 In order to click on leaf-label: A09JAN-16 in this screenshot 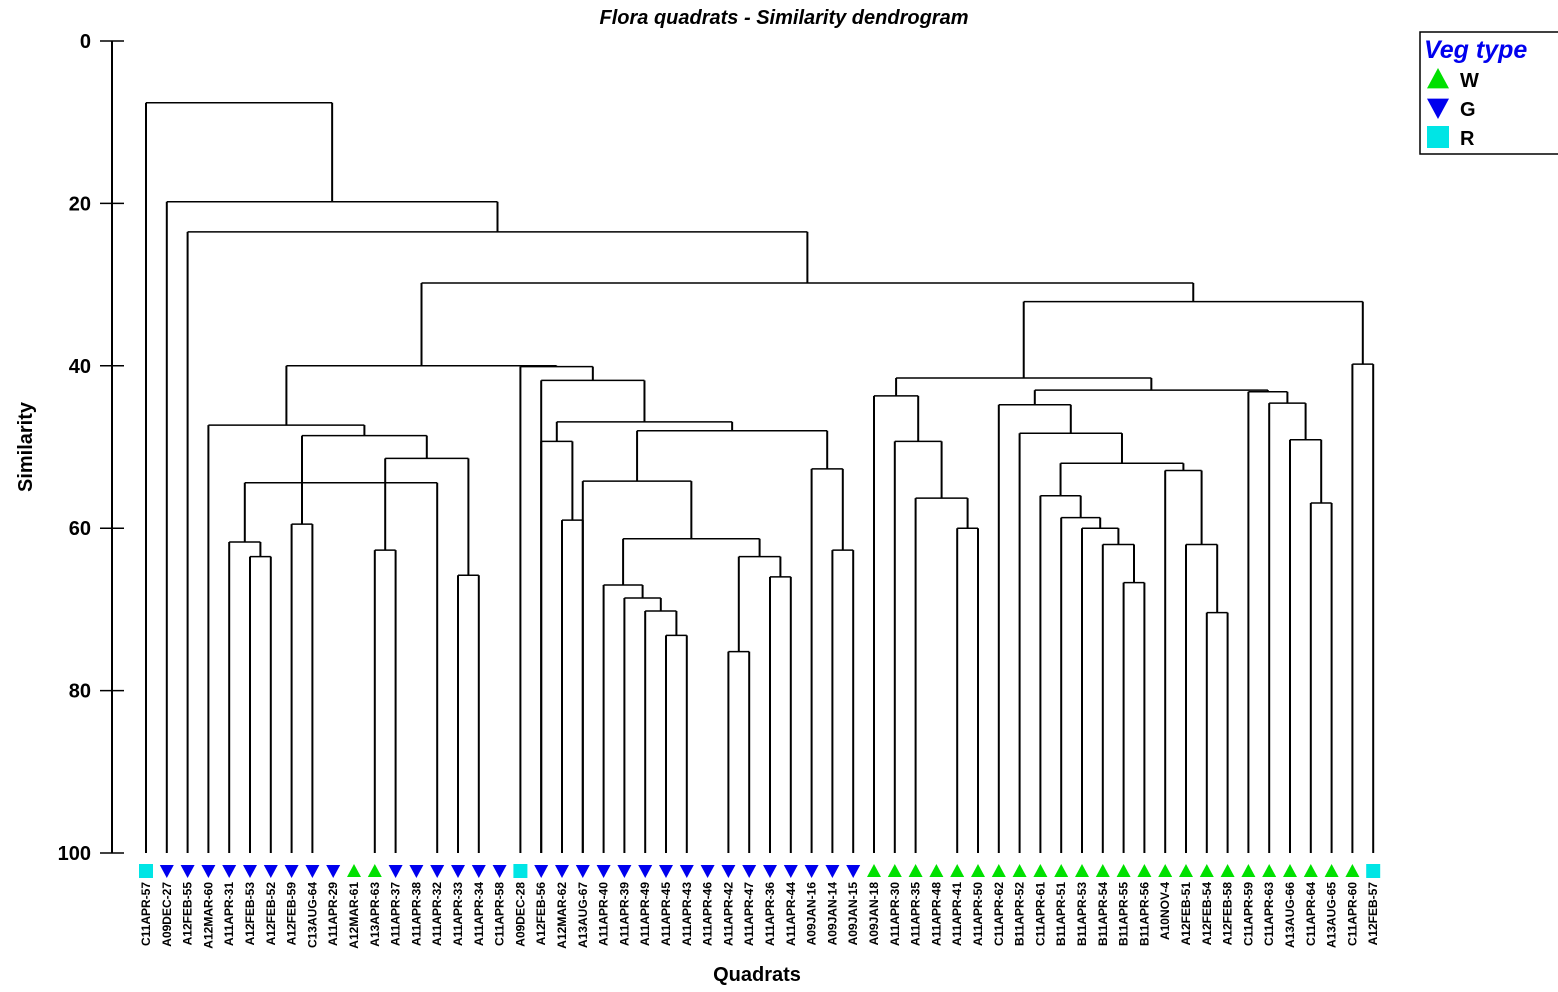, I will do `click(812, 914)`.